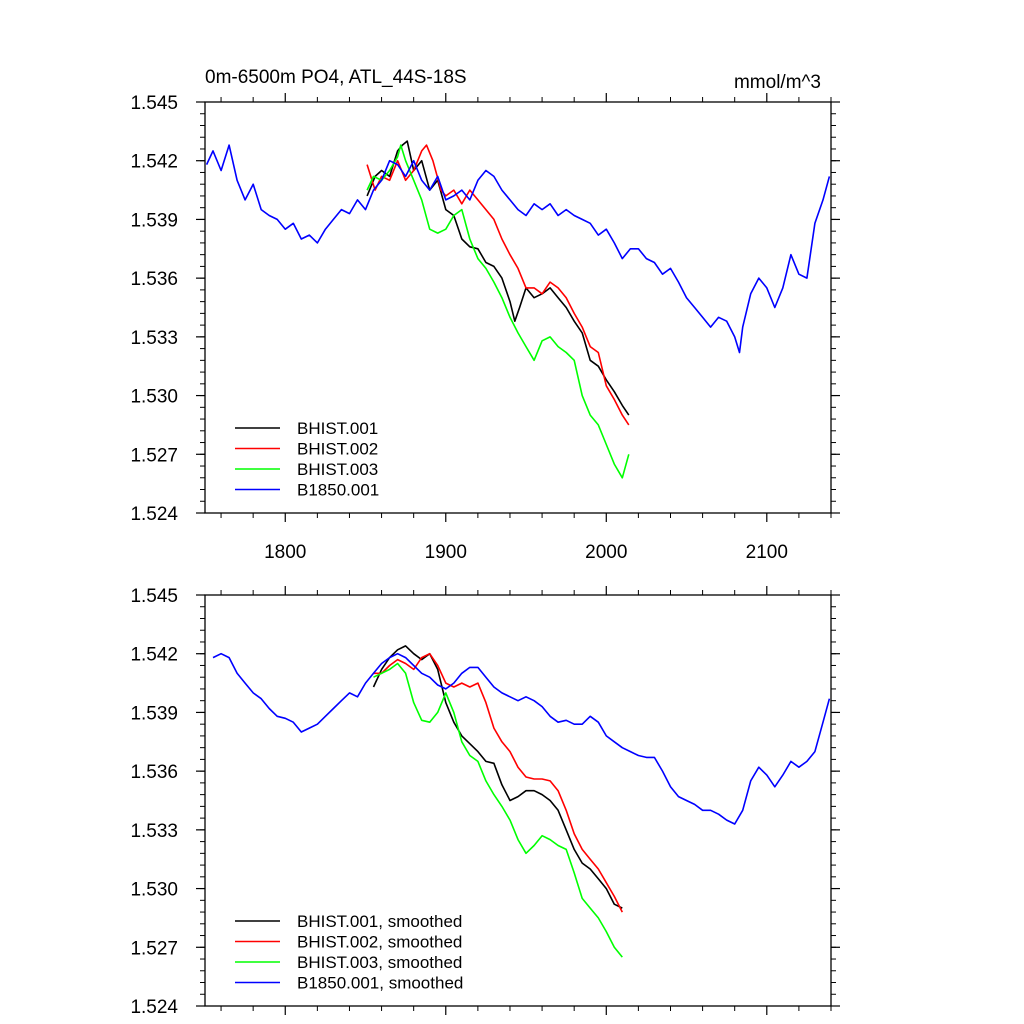 The width and height of the screenshot is (1024, 1024). I want to click on legend-entry: B1850.001, smoothed, so click(380, 983).